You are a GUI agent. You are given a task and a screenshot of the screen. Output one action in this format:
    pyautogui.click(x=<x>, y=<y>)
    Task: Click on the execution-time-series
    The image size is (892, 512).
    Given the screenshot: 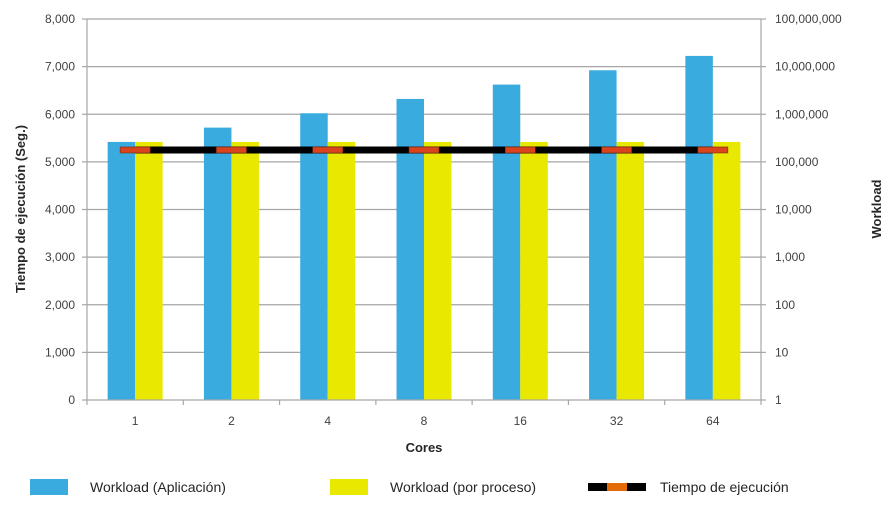 What is the action you would take?
    pyautogui.click(x=424, y=150)
    